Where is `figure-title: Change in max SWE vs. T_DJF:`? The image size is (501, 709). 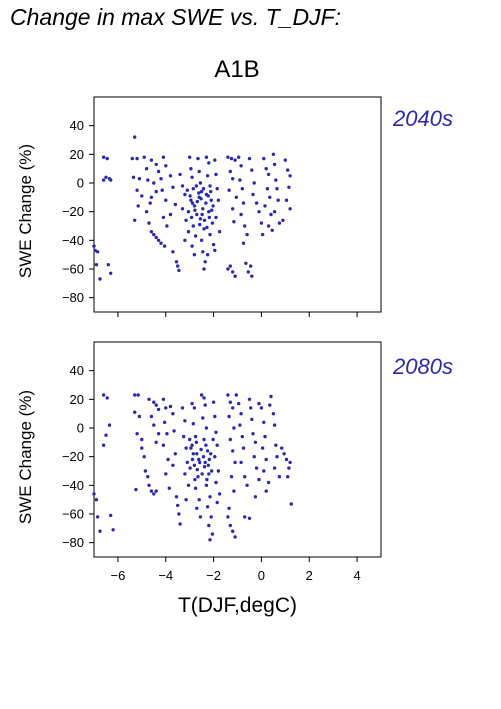
figure-title: Change in max SWE vs. T_DJF: is located at coordinates (176, 17).